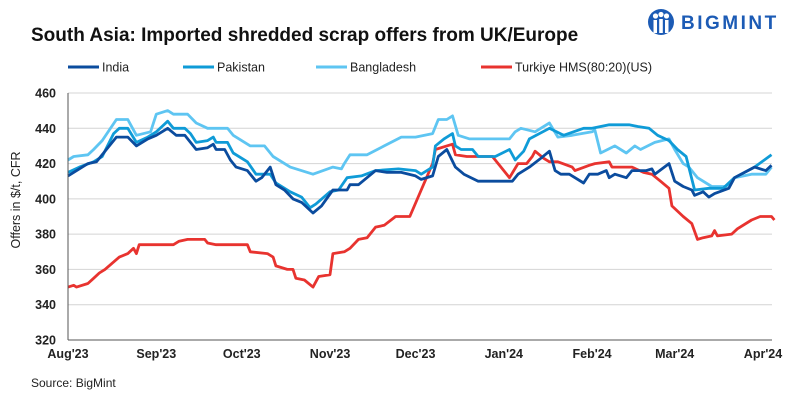 This screenshot has height=400, width=798. What do you see at coordinates (763, 354) in the screenshot?
I see `x-tick-label: Apr'24` at bounding box center [763, 354].